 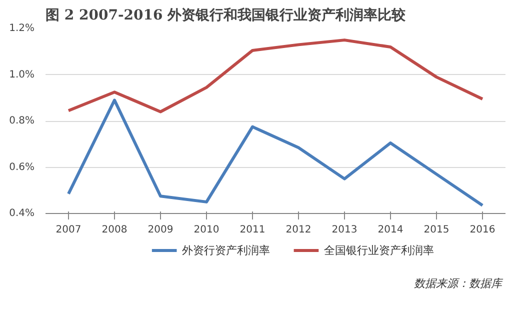 What do you see at coordinates (115, 230) in the screenshot?
I see `x-tick-label: 2008` at bounding box center [115, 230].